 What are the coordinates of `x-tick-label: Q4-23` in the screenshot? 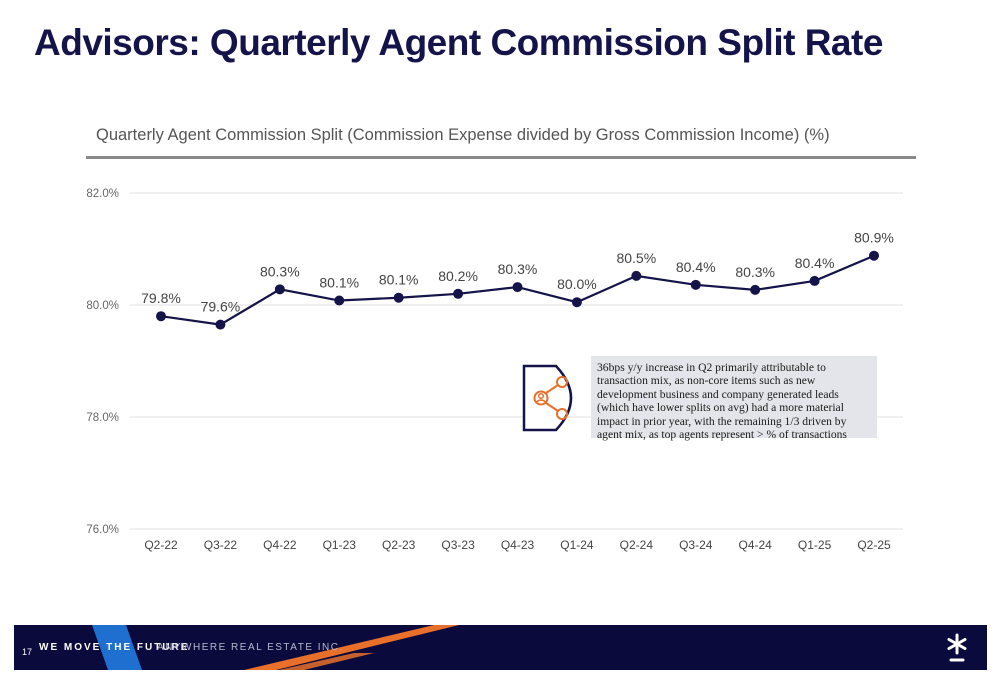 It's located at (518, 545).